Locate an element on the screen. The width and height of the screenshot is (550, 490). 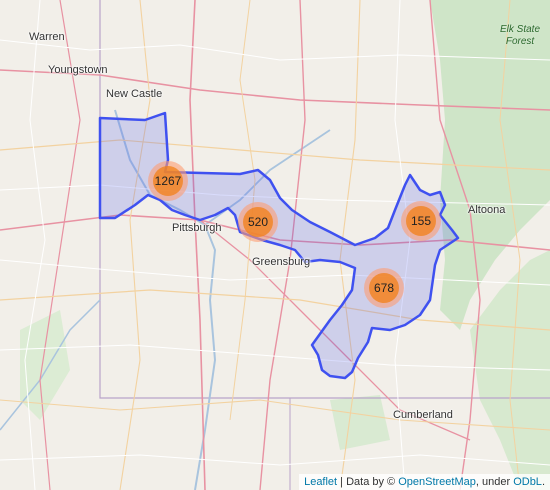
cluster-count: 155 is located at coordinates (421, 221).